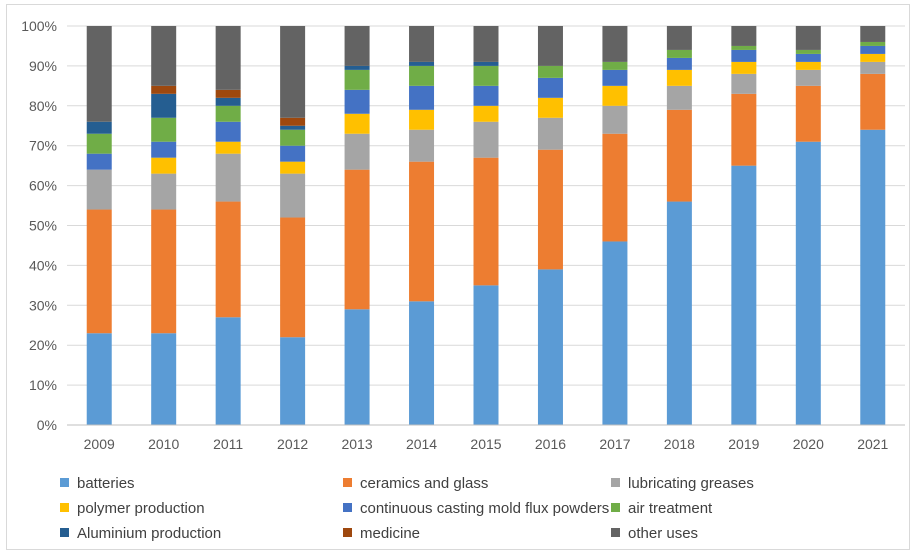 The image size is (916, 554). I want to click on y-tick-label: 100%, so click(39, 26).